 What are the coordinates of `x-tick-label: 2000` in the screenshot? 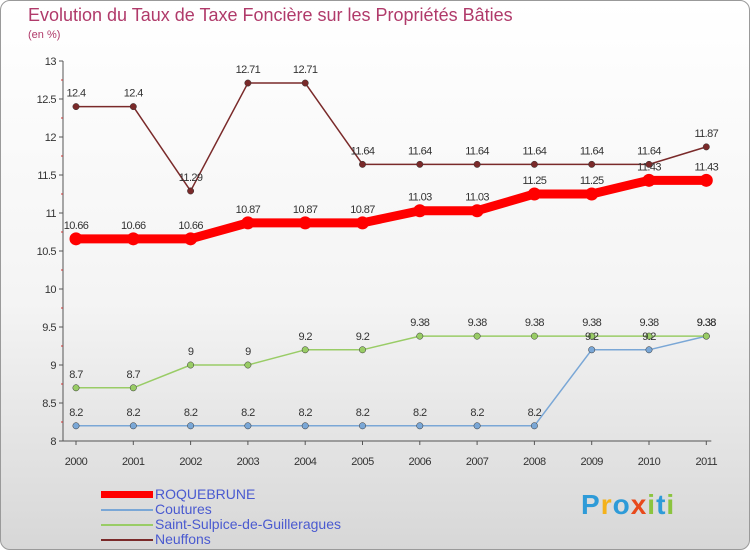 It's located at (76, 462).